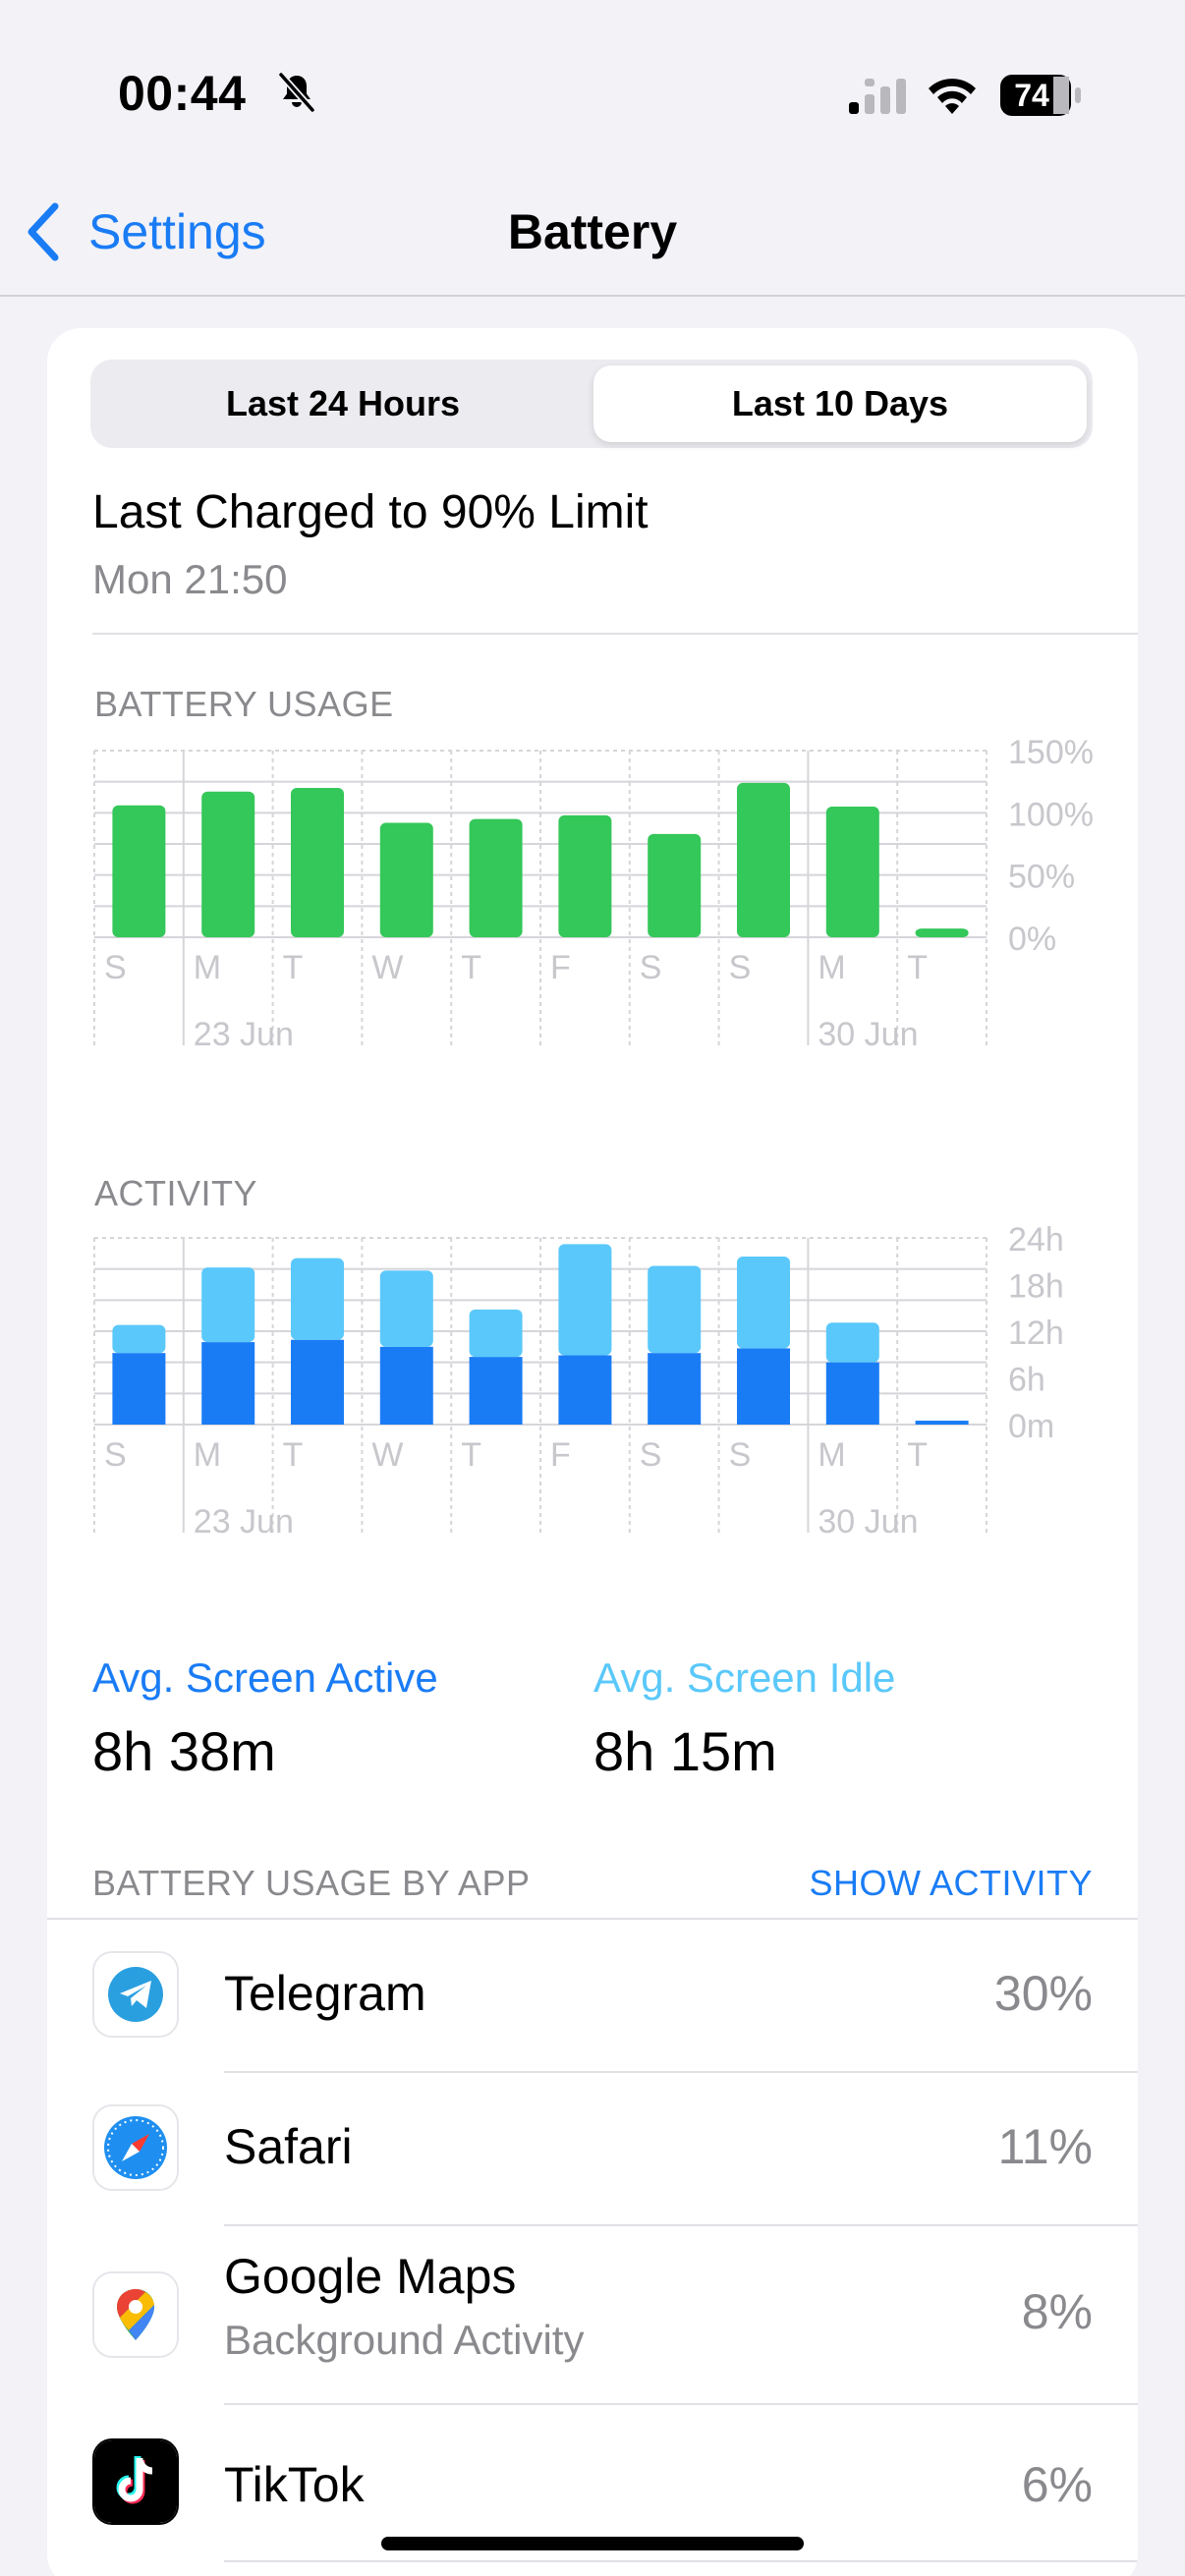 The width and height of the screenshot is (1185, 2576). I want to click on app-row-tiktok: TikTok 6%, so click(592, 2483).